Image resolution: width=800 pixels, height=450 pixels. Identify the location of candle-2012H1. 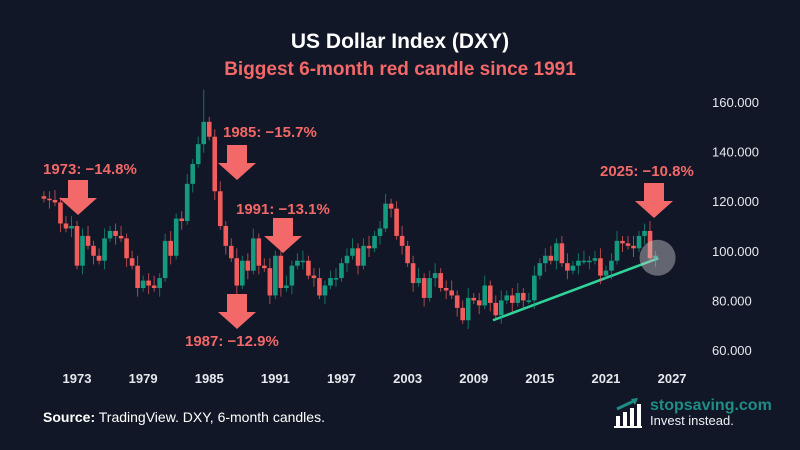
(507, 297).